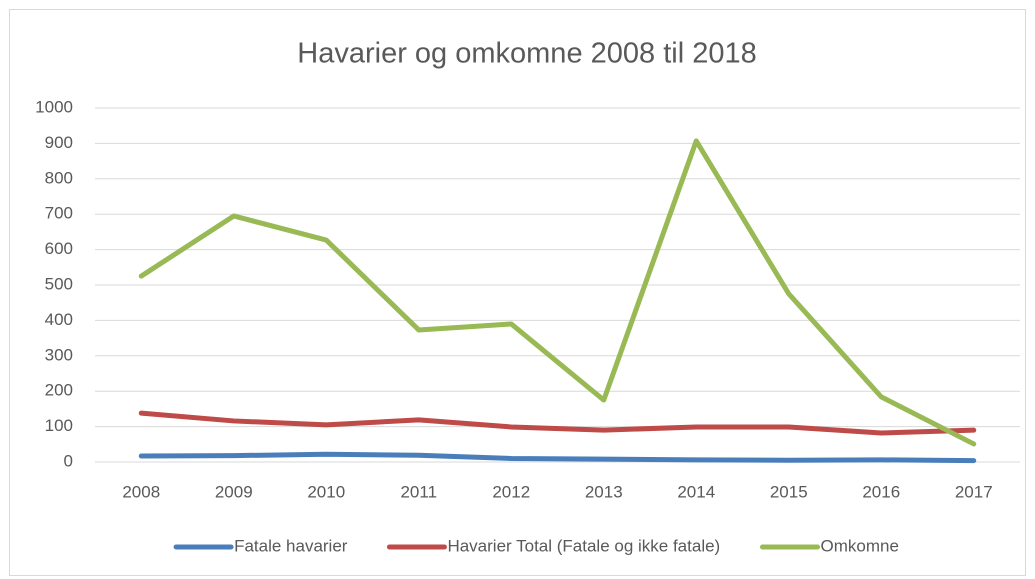 The image size is (1035, 579). I want to click on y-tick-label: 700, so click(59, 213).